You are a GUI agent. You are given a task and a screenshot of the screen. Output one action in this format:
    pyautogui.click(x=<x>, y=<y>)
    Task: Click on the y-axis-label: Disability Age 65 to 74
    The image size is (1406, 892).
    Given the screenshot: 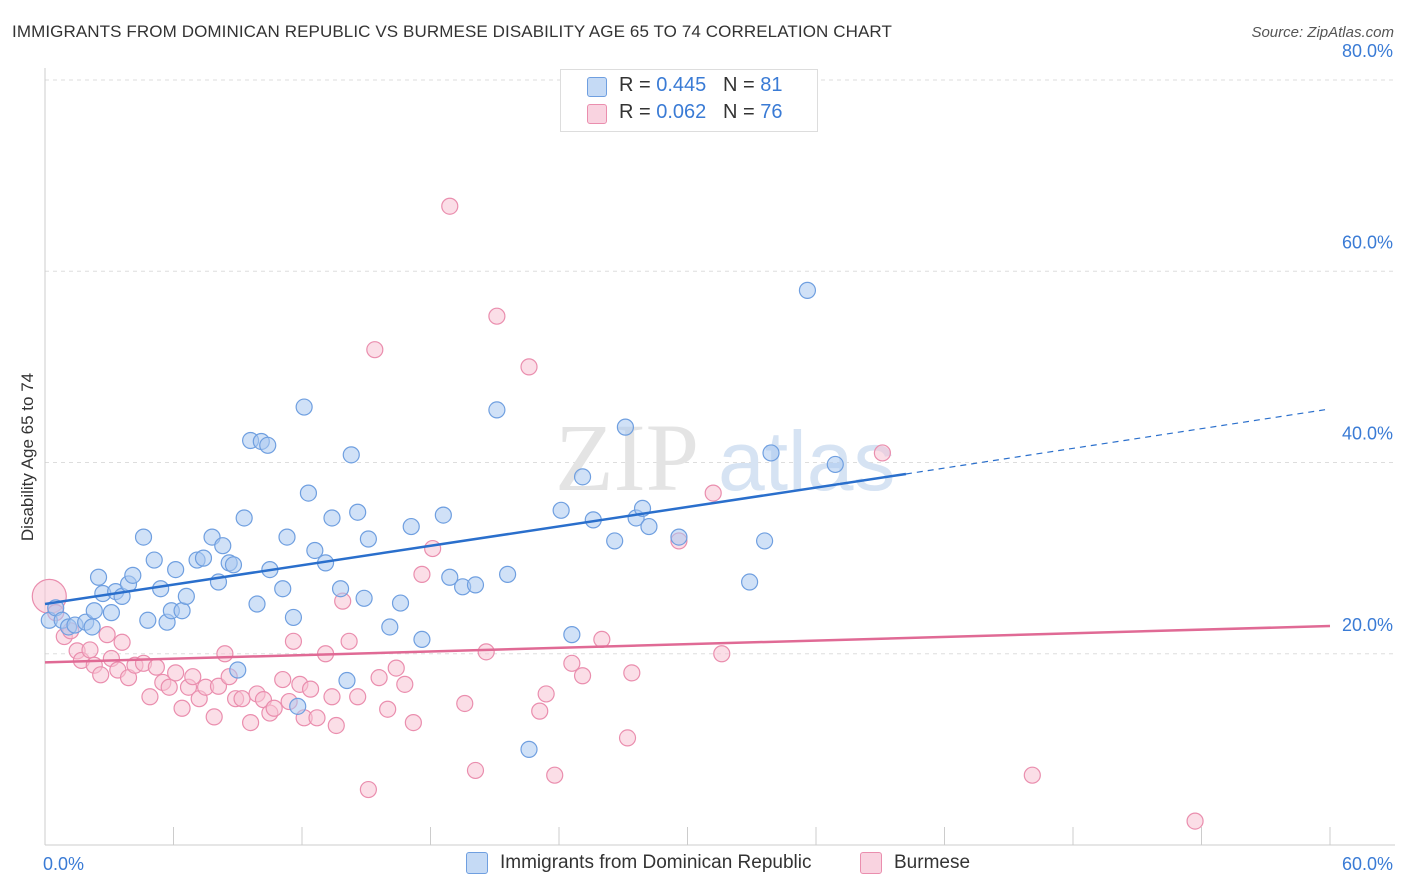 What is the action you would take?
    pyautogui.click(x=27, y=457)
    